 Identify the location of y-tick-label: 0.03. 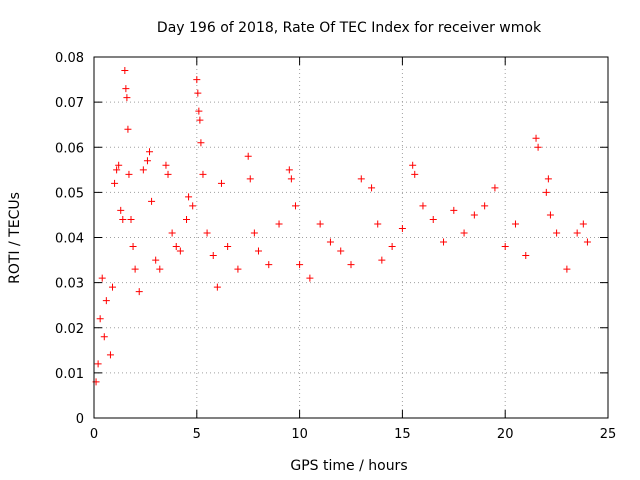
(69, 284).